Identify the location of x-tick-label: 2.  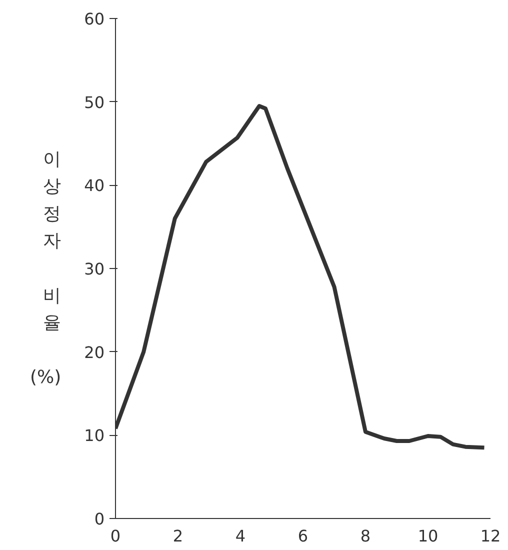
(178, 536).